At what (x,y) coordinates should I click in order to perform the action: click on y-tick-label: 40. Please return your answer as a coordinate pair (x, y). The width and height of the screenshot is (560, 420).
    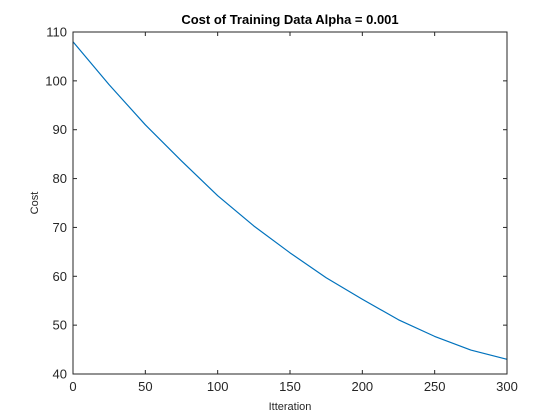
    Looking at the image, I should click on (60, 374).